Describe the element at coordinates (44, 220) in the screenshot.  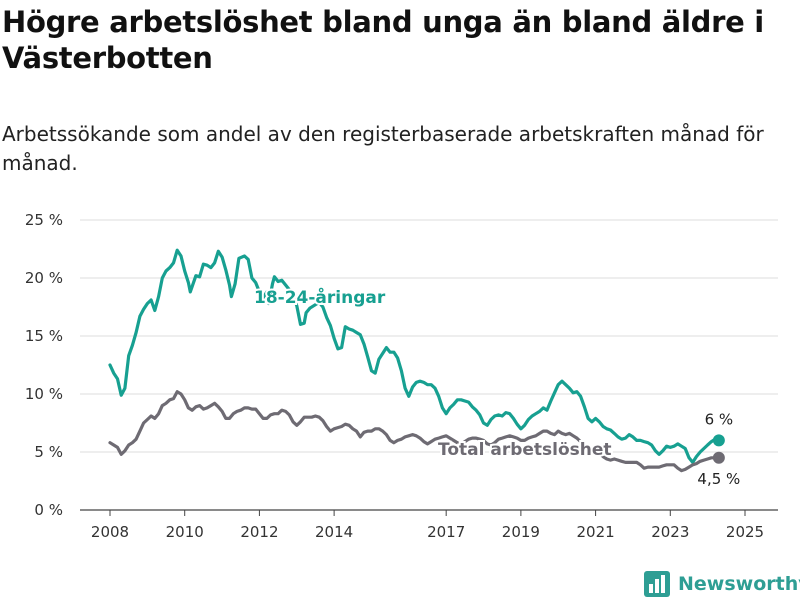
I see `y-tick-label: 25 %` at that location.